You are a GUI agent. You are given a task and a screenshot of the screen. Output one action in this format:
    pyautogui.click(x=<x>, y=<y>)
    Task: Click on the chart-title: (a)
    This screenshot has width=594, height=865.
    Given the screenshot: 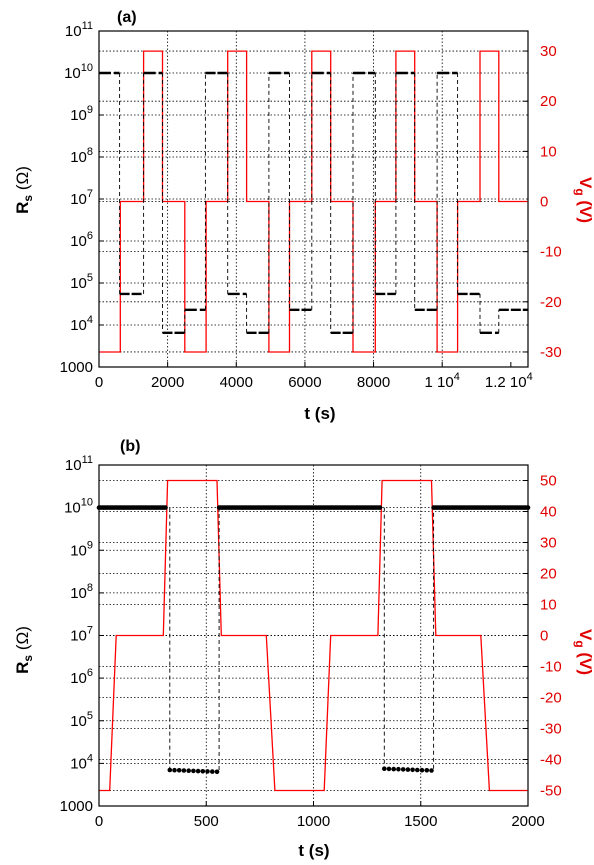 What is the action you would take?
    pyautogui.click(x=127, y=17)
    